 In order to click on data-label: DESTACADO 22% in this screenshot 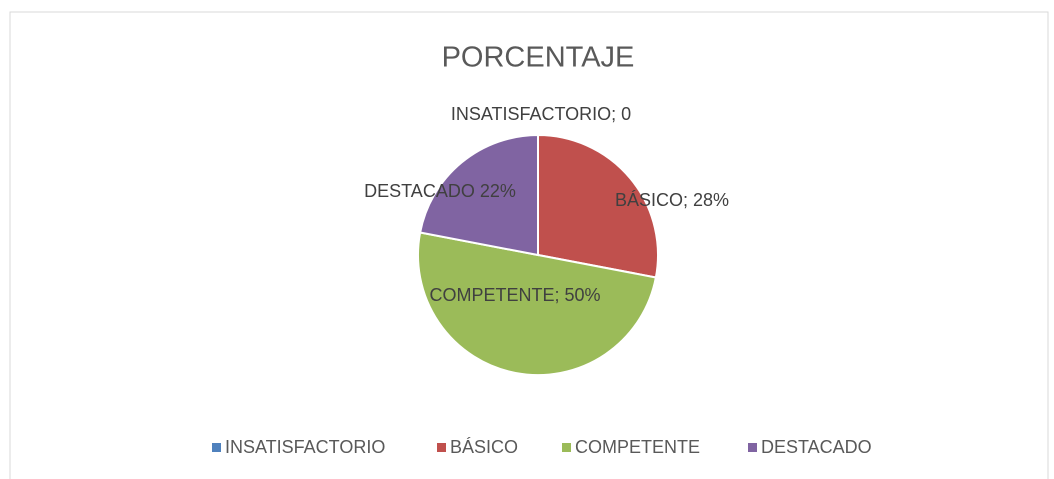, I will do `click(440, 191)`.